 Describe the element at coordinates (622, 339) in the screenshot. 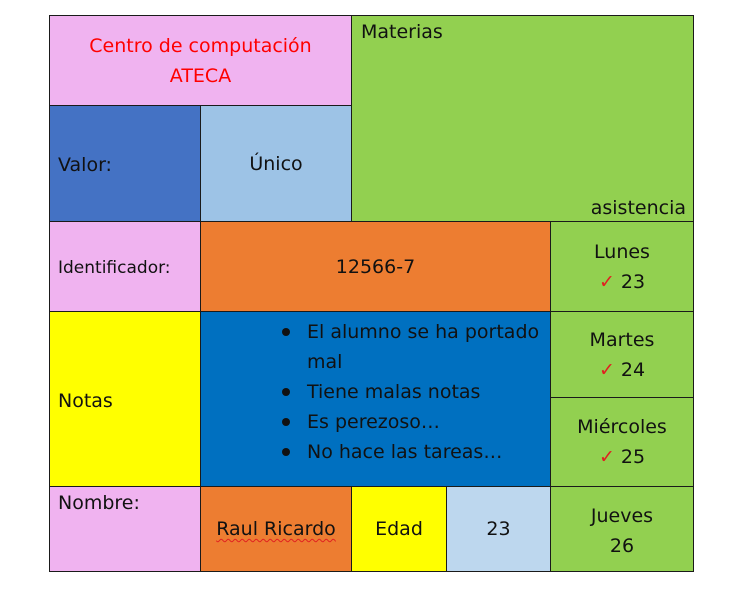

I see `day-label-martes: Martes` at that location.